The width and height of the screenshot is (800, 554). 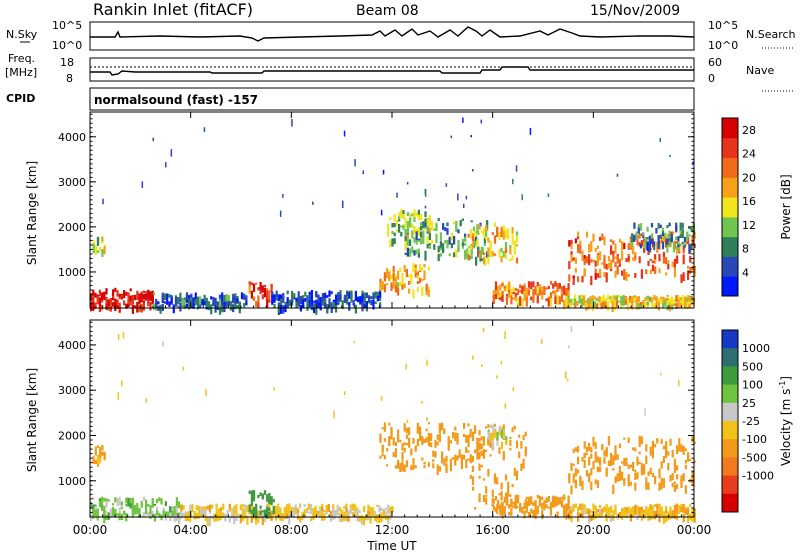 What do you see at coordinates (72, 137) in the screenshot?
I see `y-tick-label: 4000` at bounding box center [72, 137].